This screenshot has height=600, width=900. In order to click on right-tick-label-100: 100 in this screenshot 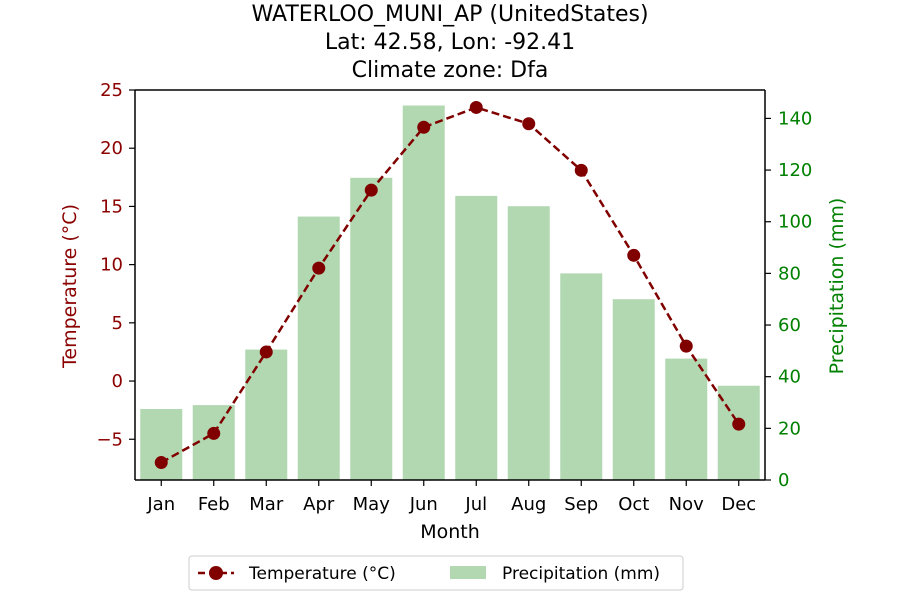, I will do `click(795, 222)`.